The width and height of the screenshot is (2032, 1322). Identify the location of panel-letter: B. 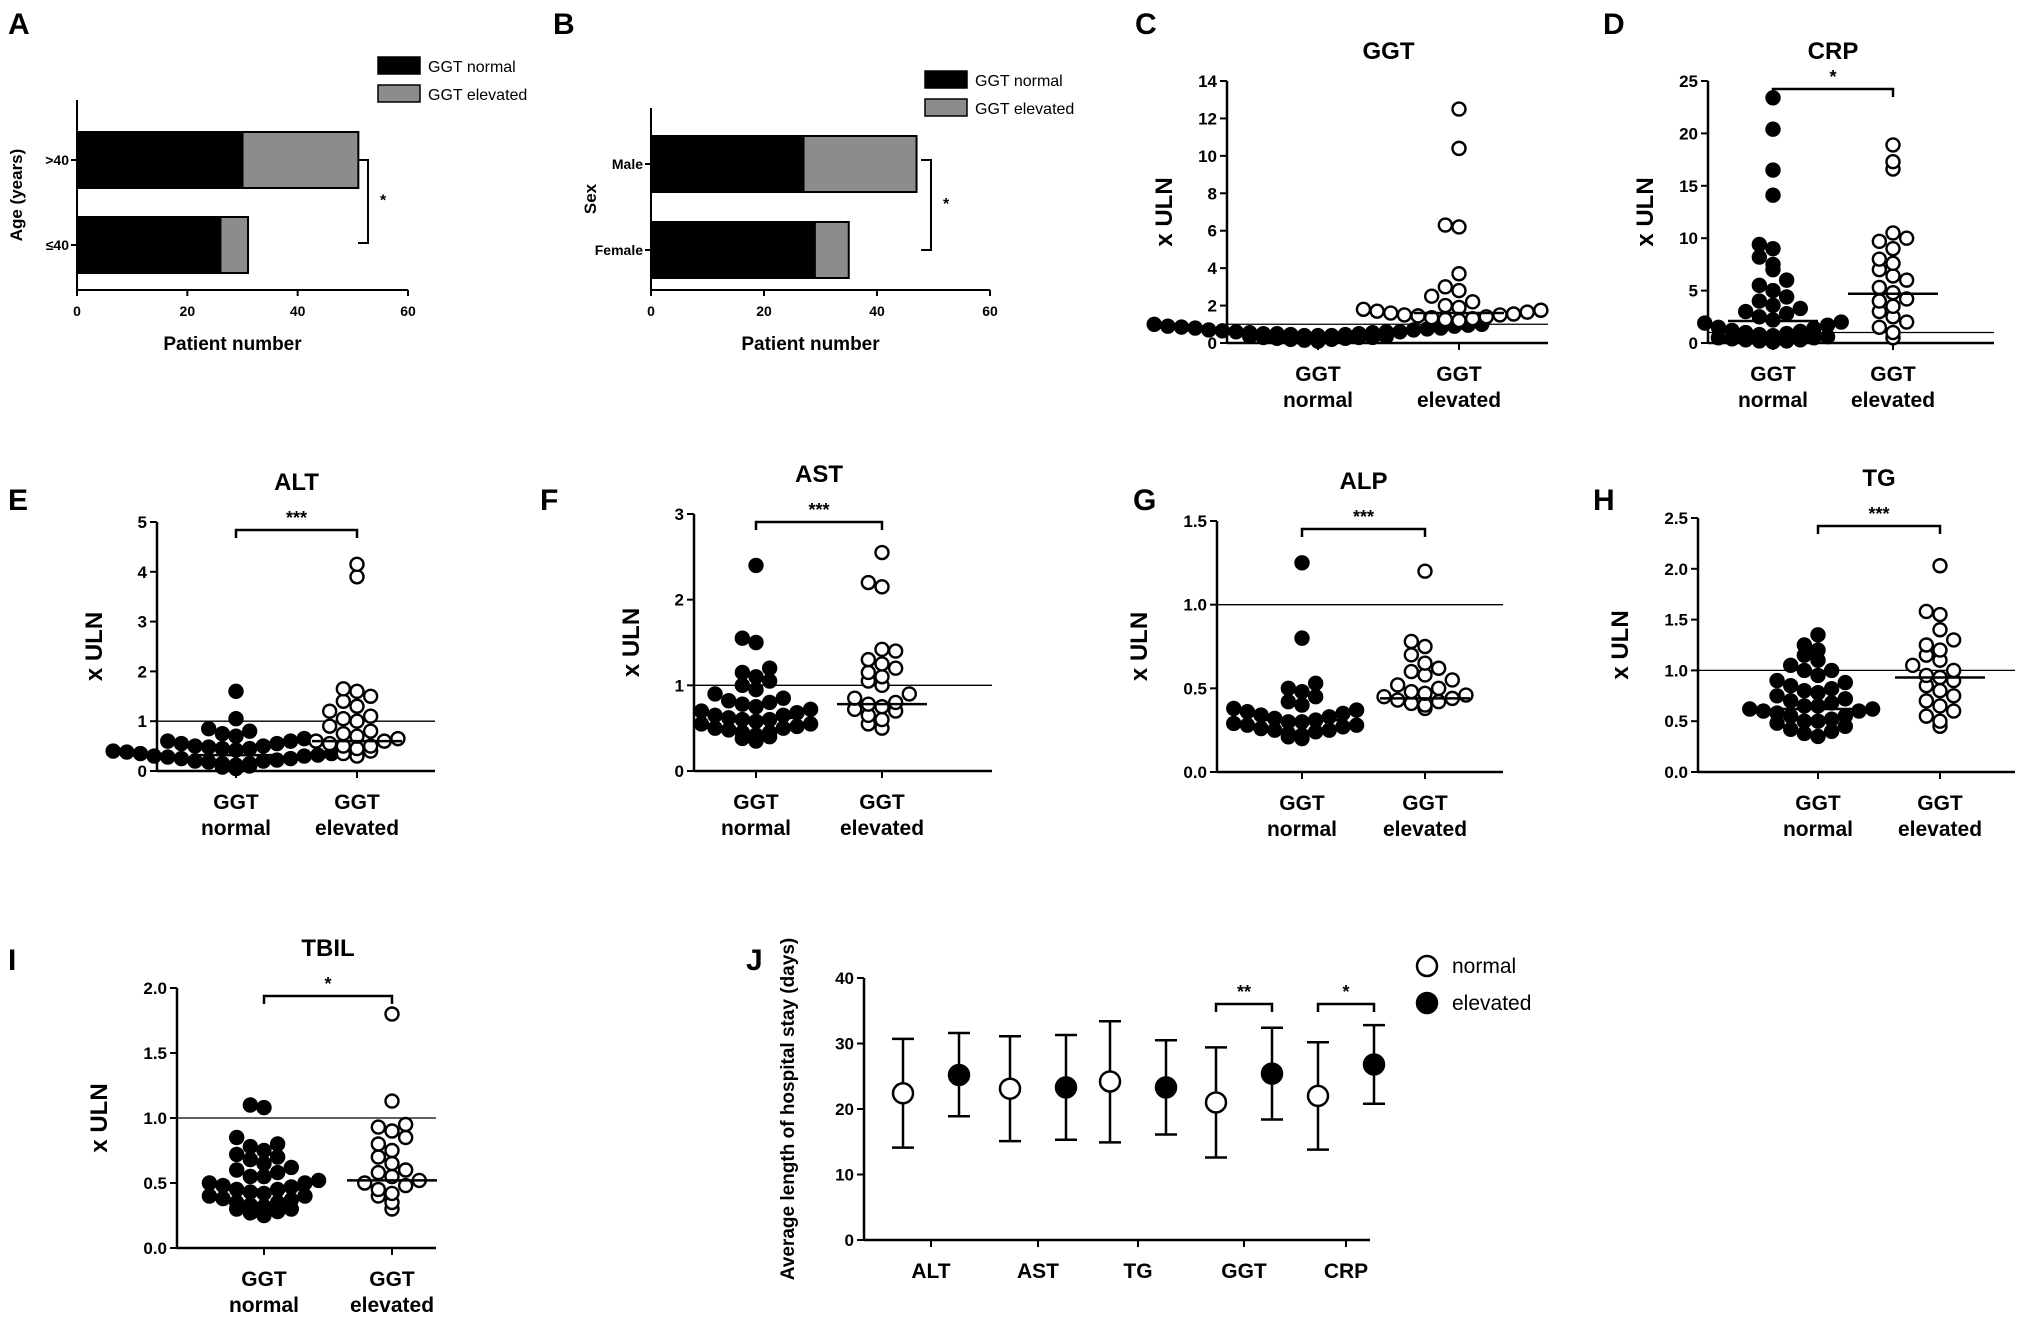
(564, 24).